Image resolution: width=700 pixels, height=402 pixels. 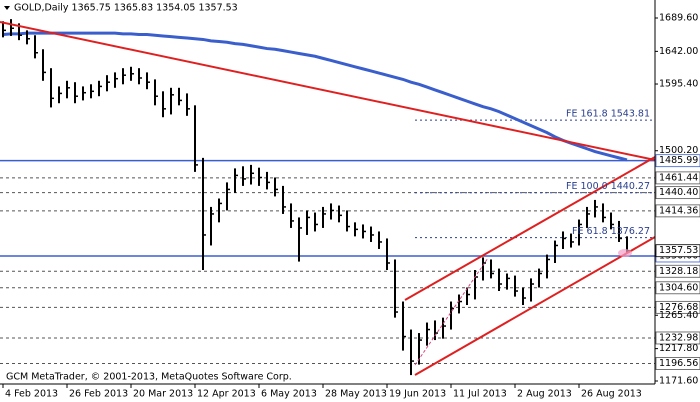 I want to click on level-label: 1276.68, so click(x=678, y=307).